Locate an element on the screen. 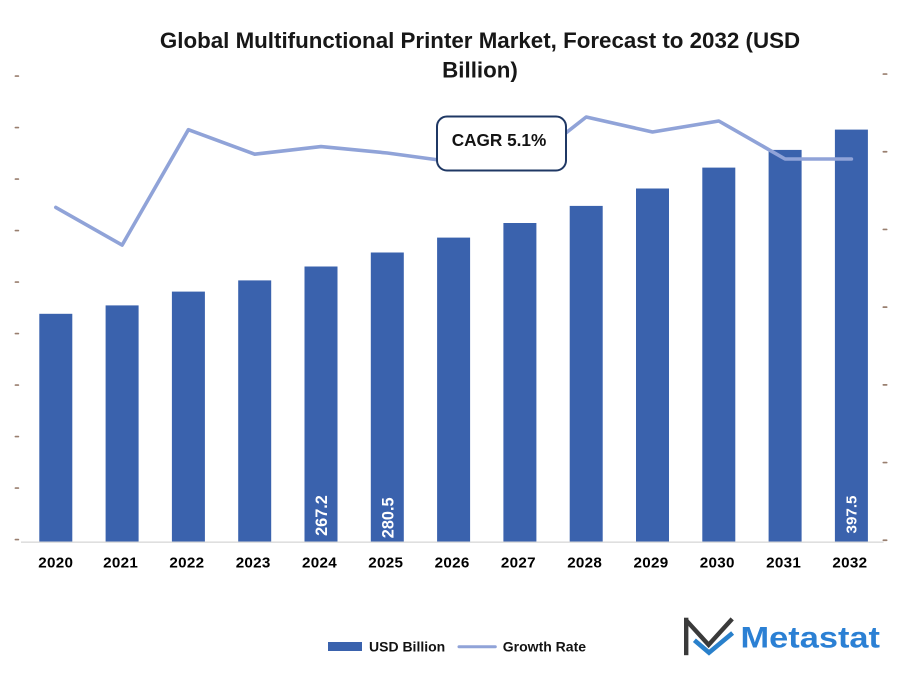  svg-text: USD Billion is located at coordinates (407, 646).